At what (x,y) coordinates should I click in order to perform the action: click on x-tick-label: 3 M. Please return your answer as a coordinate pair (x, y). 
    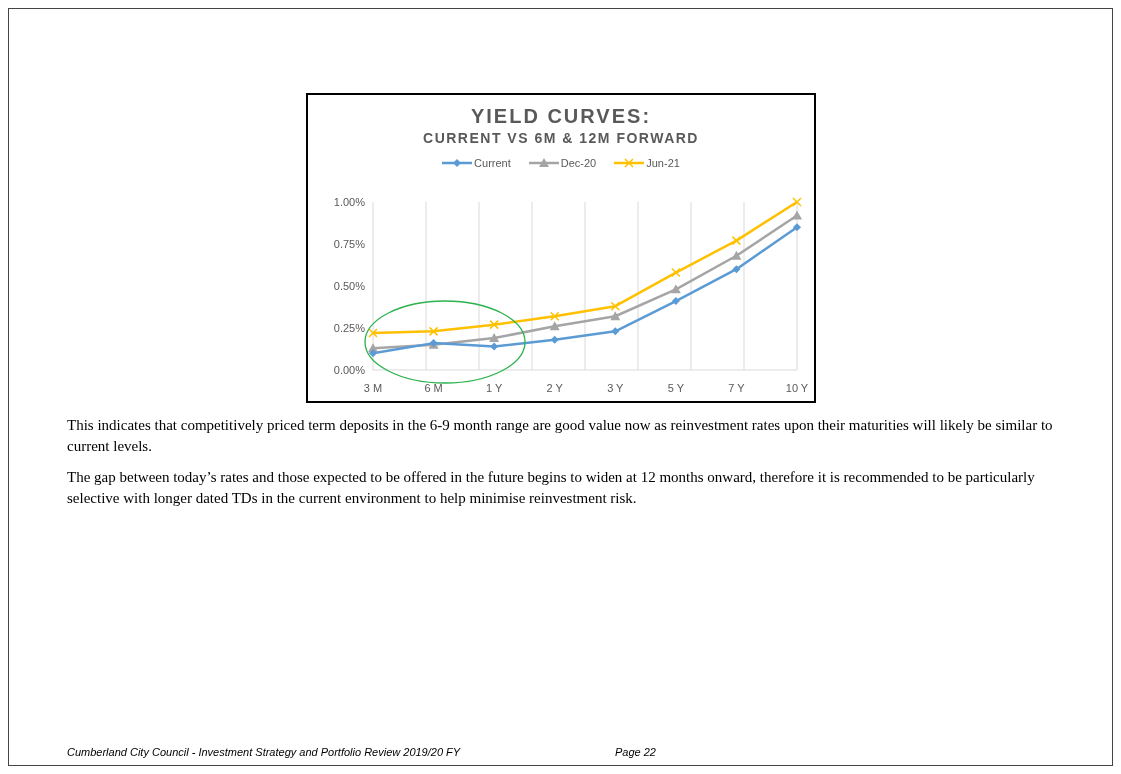
    Looking at the image, I should click on (373, 387).